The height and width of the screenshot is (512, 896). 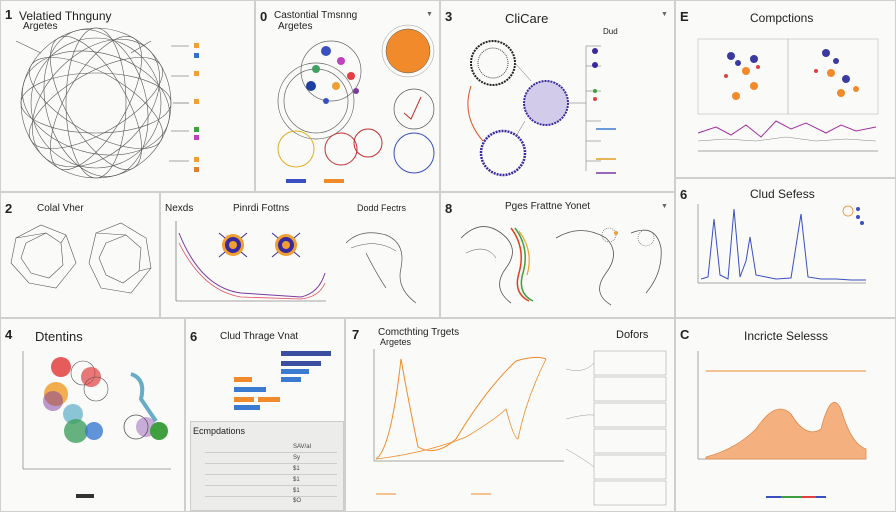 What do you see at coordinates (684, 16) in the screenshot?
I see `panel-number: E` at bounding box center [684, 16].